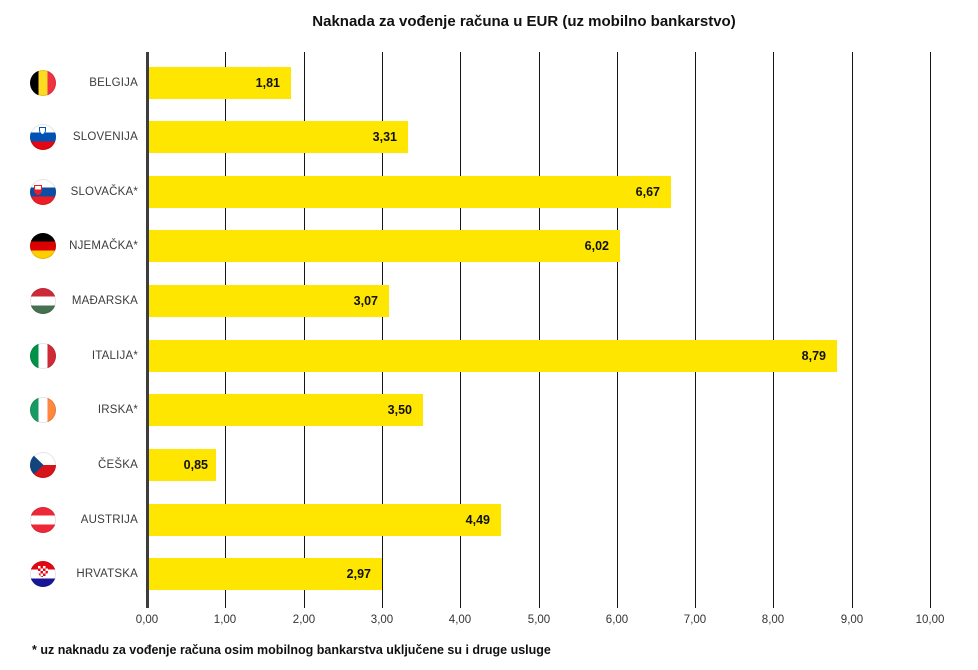 The image size is (978, 670). I want to click on category-label: NJEMAČKA*, so click(103, 246).